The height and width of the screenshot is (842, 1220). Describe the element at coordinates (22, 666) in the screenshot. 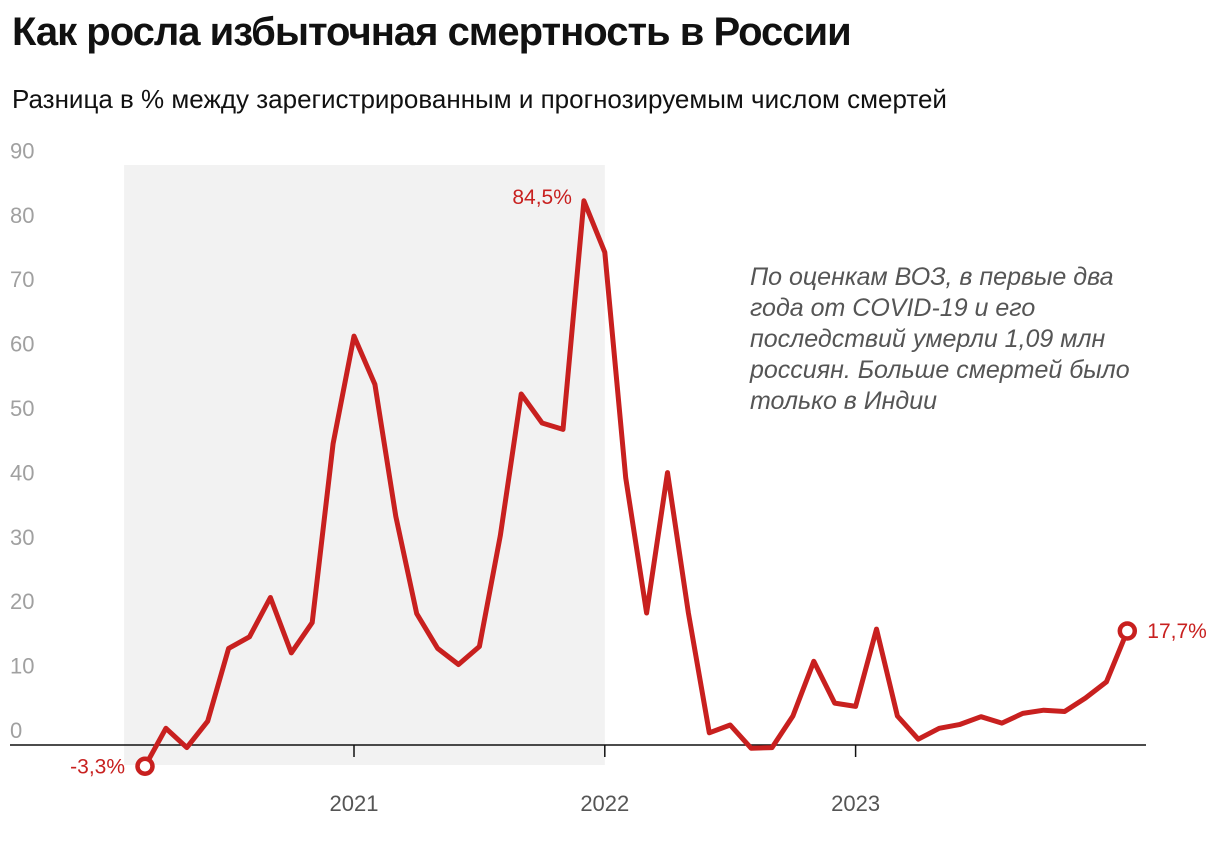

I see `y-tick-label: 10` at that location.